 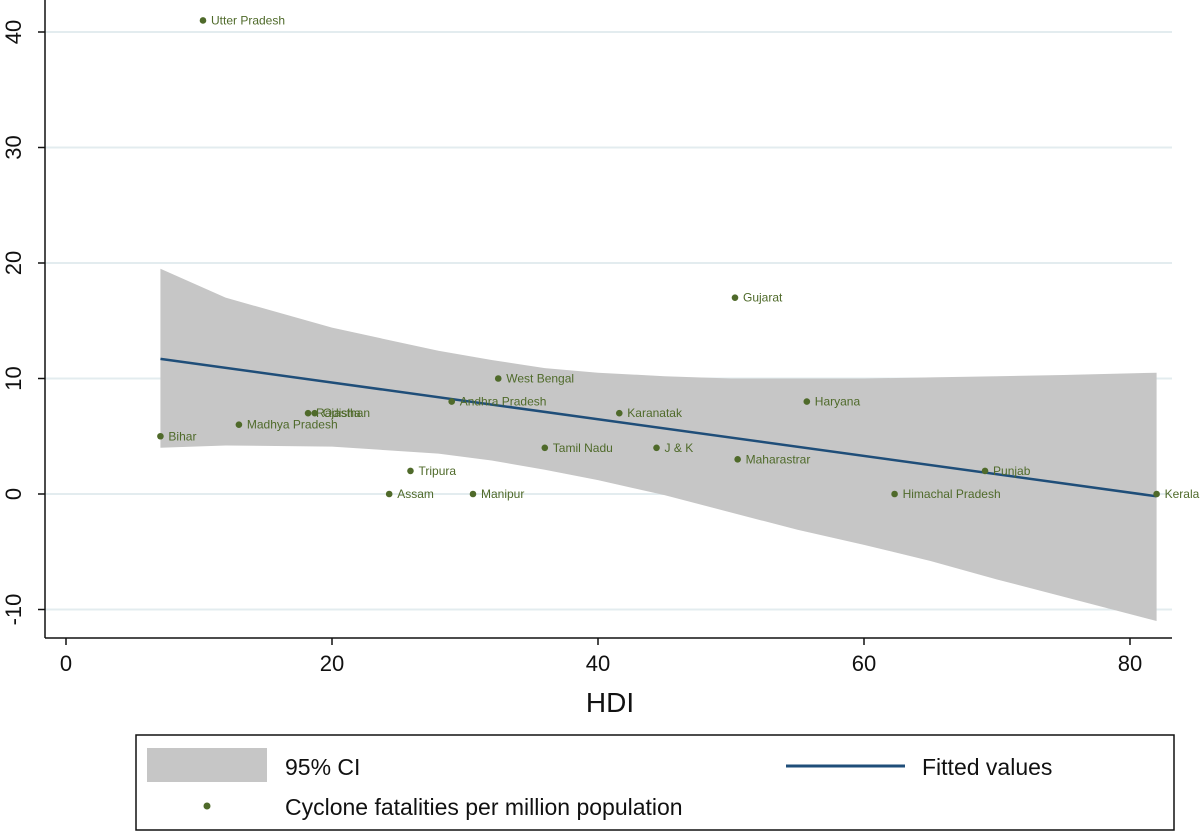 I want to click on x-tick-label: 80, so click(x=1130, y=663).